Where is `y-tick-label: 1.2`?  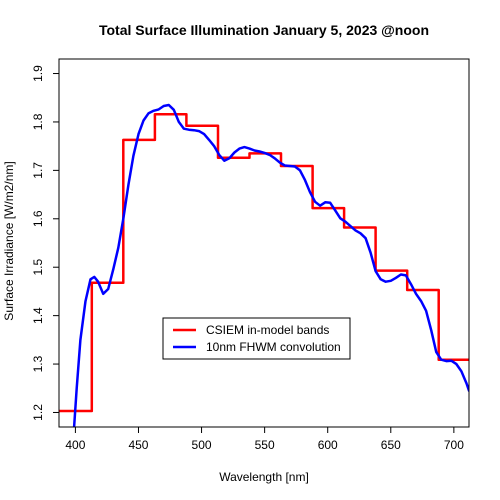 y-tick-label: 1.2 is located at coordinates (38, 412).